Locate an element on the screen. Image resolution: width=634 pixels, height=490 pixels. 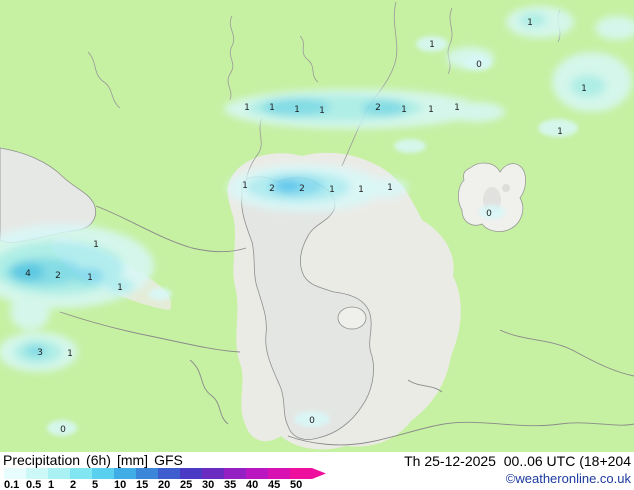
model-label: GFS is located at coordinates (168, 460).